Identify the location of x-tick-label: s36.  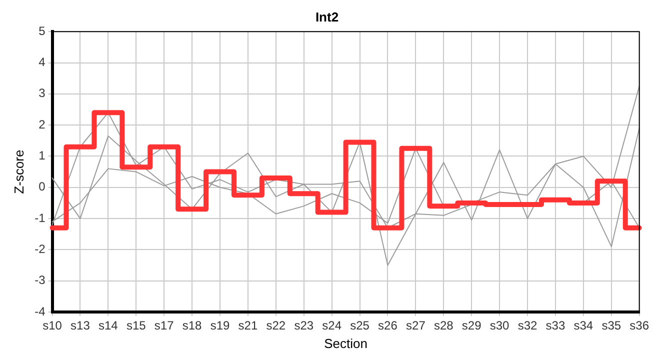
(640, 325).